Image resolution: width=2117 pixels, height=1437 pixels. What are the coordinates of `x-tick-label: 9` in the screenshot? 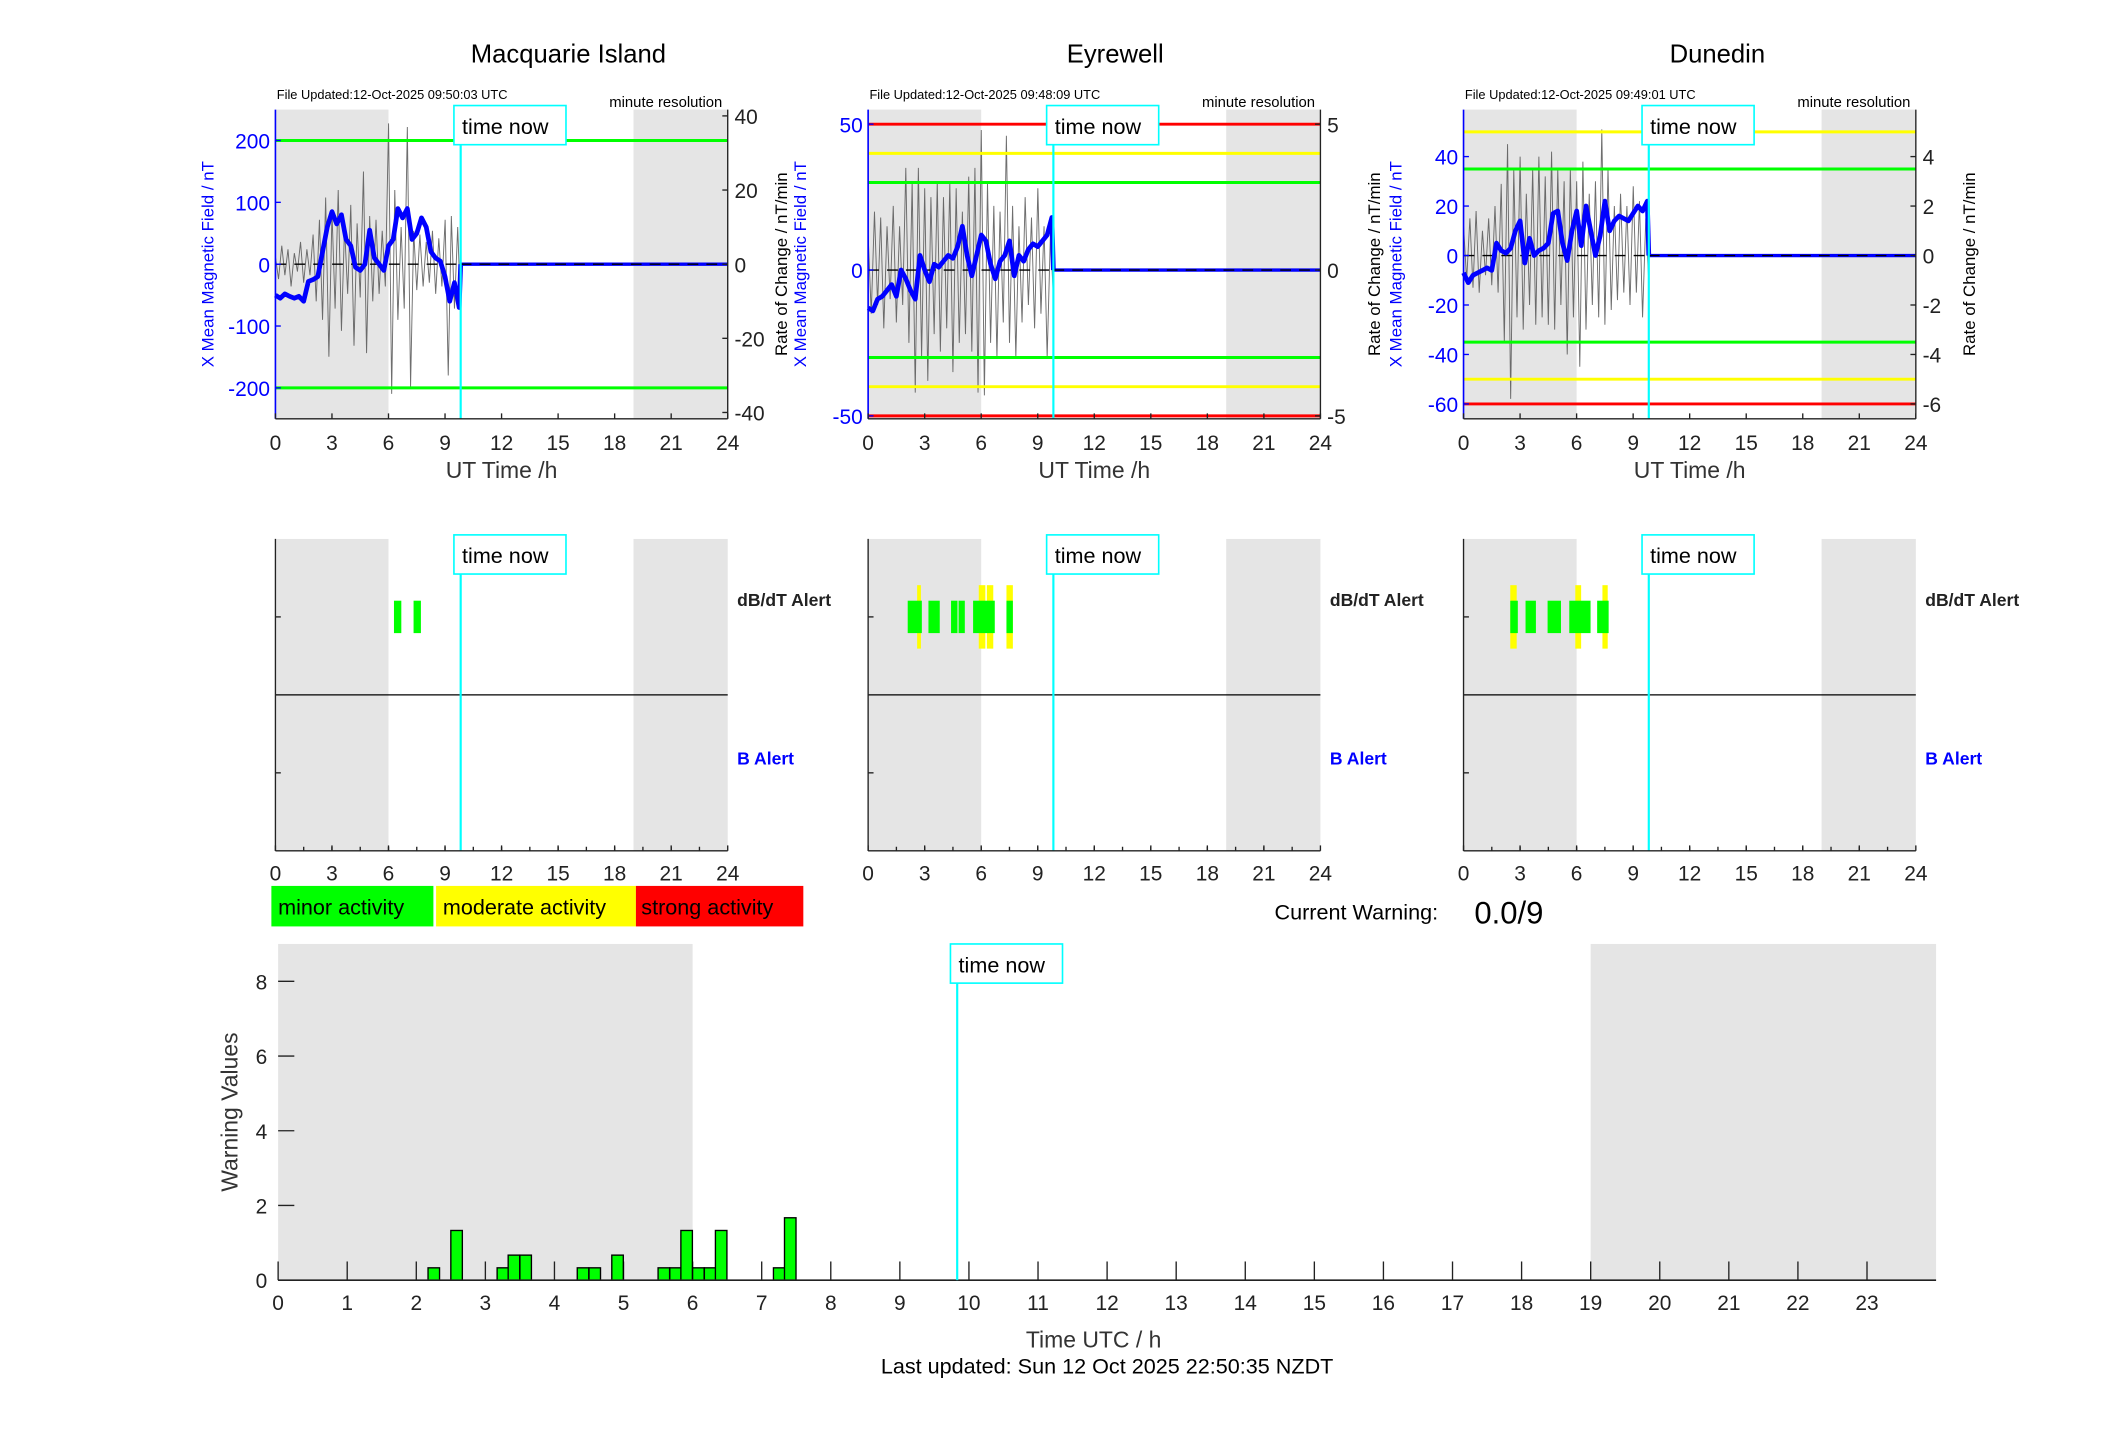 It's located at (900, 1303).